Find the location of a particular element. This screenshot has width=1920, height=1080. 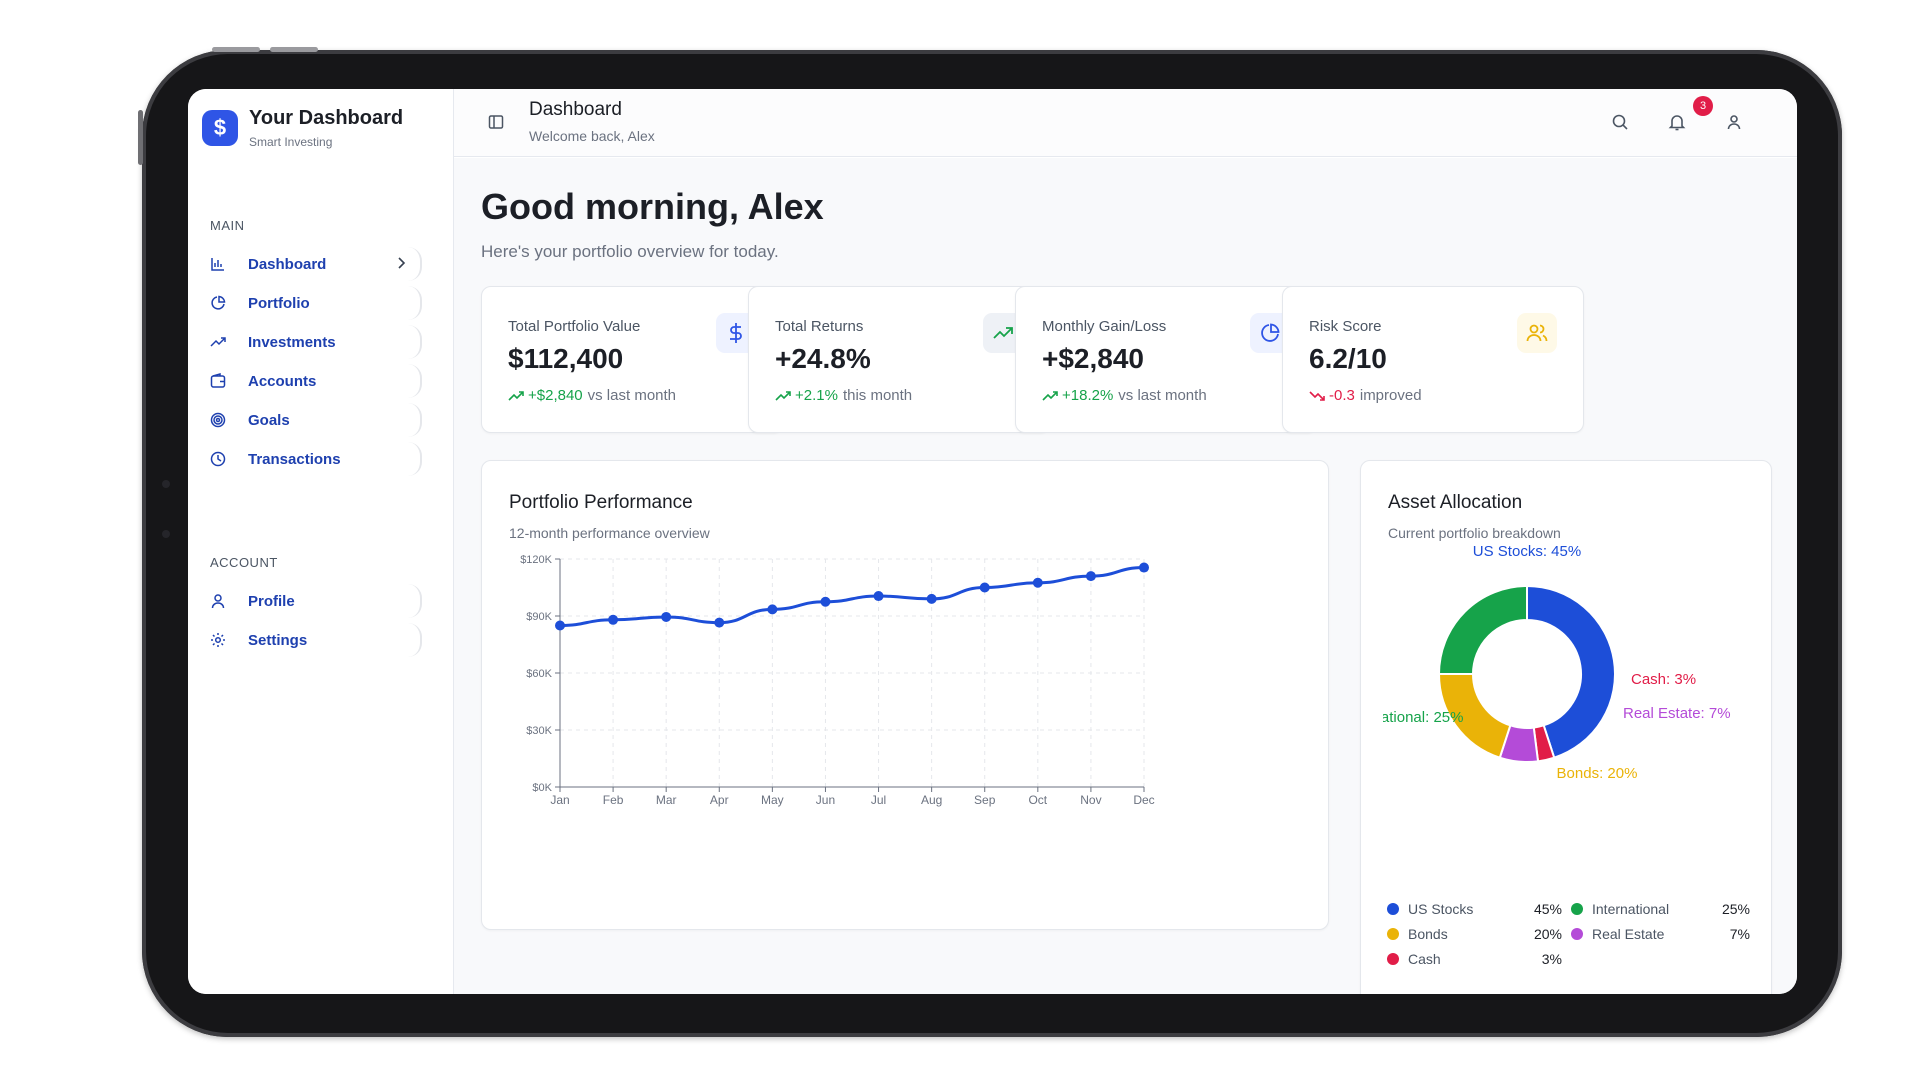

slice-label: Bonds: 20% is located at coordinates (1597, 773).